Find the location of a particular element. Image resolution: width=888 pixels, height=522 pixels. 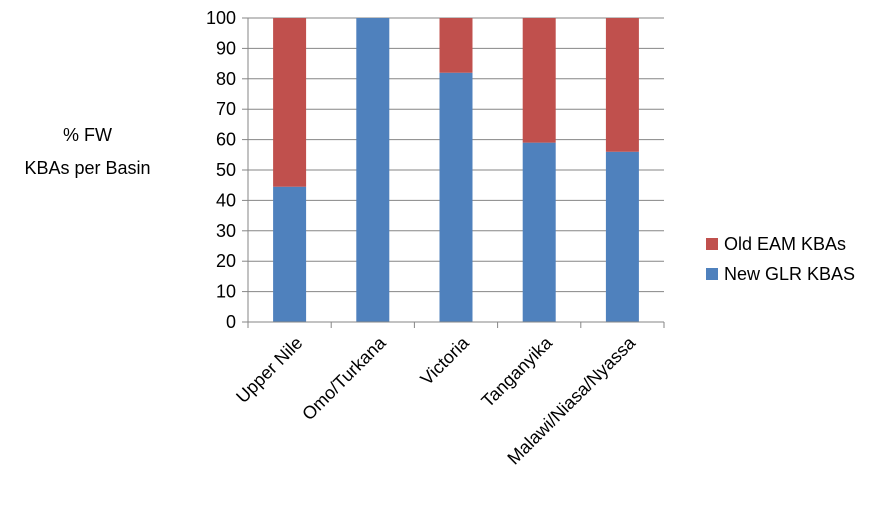

legend-item-old-eam: Old EAM KBAs is located at coordinates (780, 244).